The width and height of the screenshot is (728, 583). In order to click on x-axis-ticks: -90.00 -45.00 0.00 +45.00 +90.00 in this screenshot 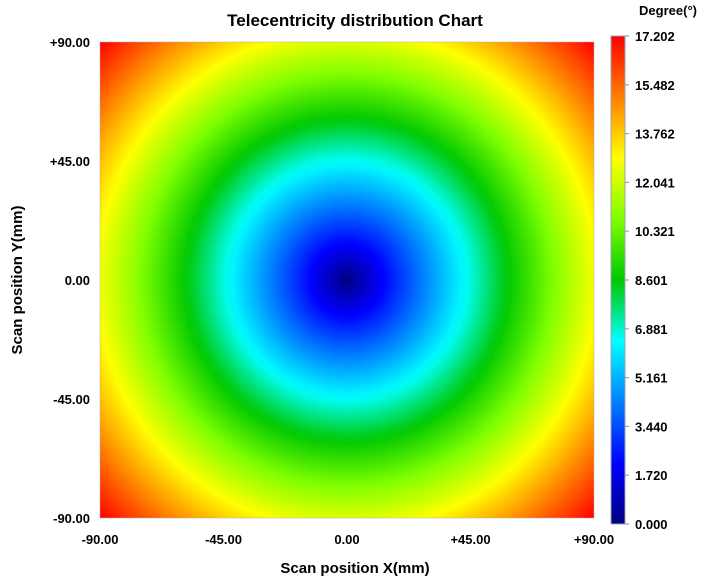, I will do `click(348, 539)`.